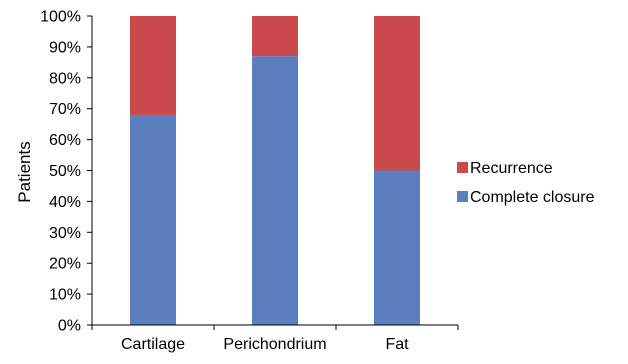 The image size is (628, 364). I want to click on y-tick-label: 50%, so click(65, 171).